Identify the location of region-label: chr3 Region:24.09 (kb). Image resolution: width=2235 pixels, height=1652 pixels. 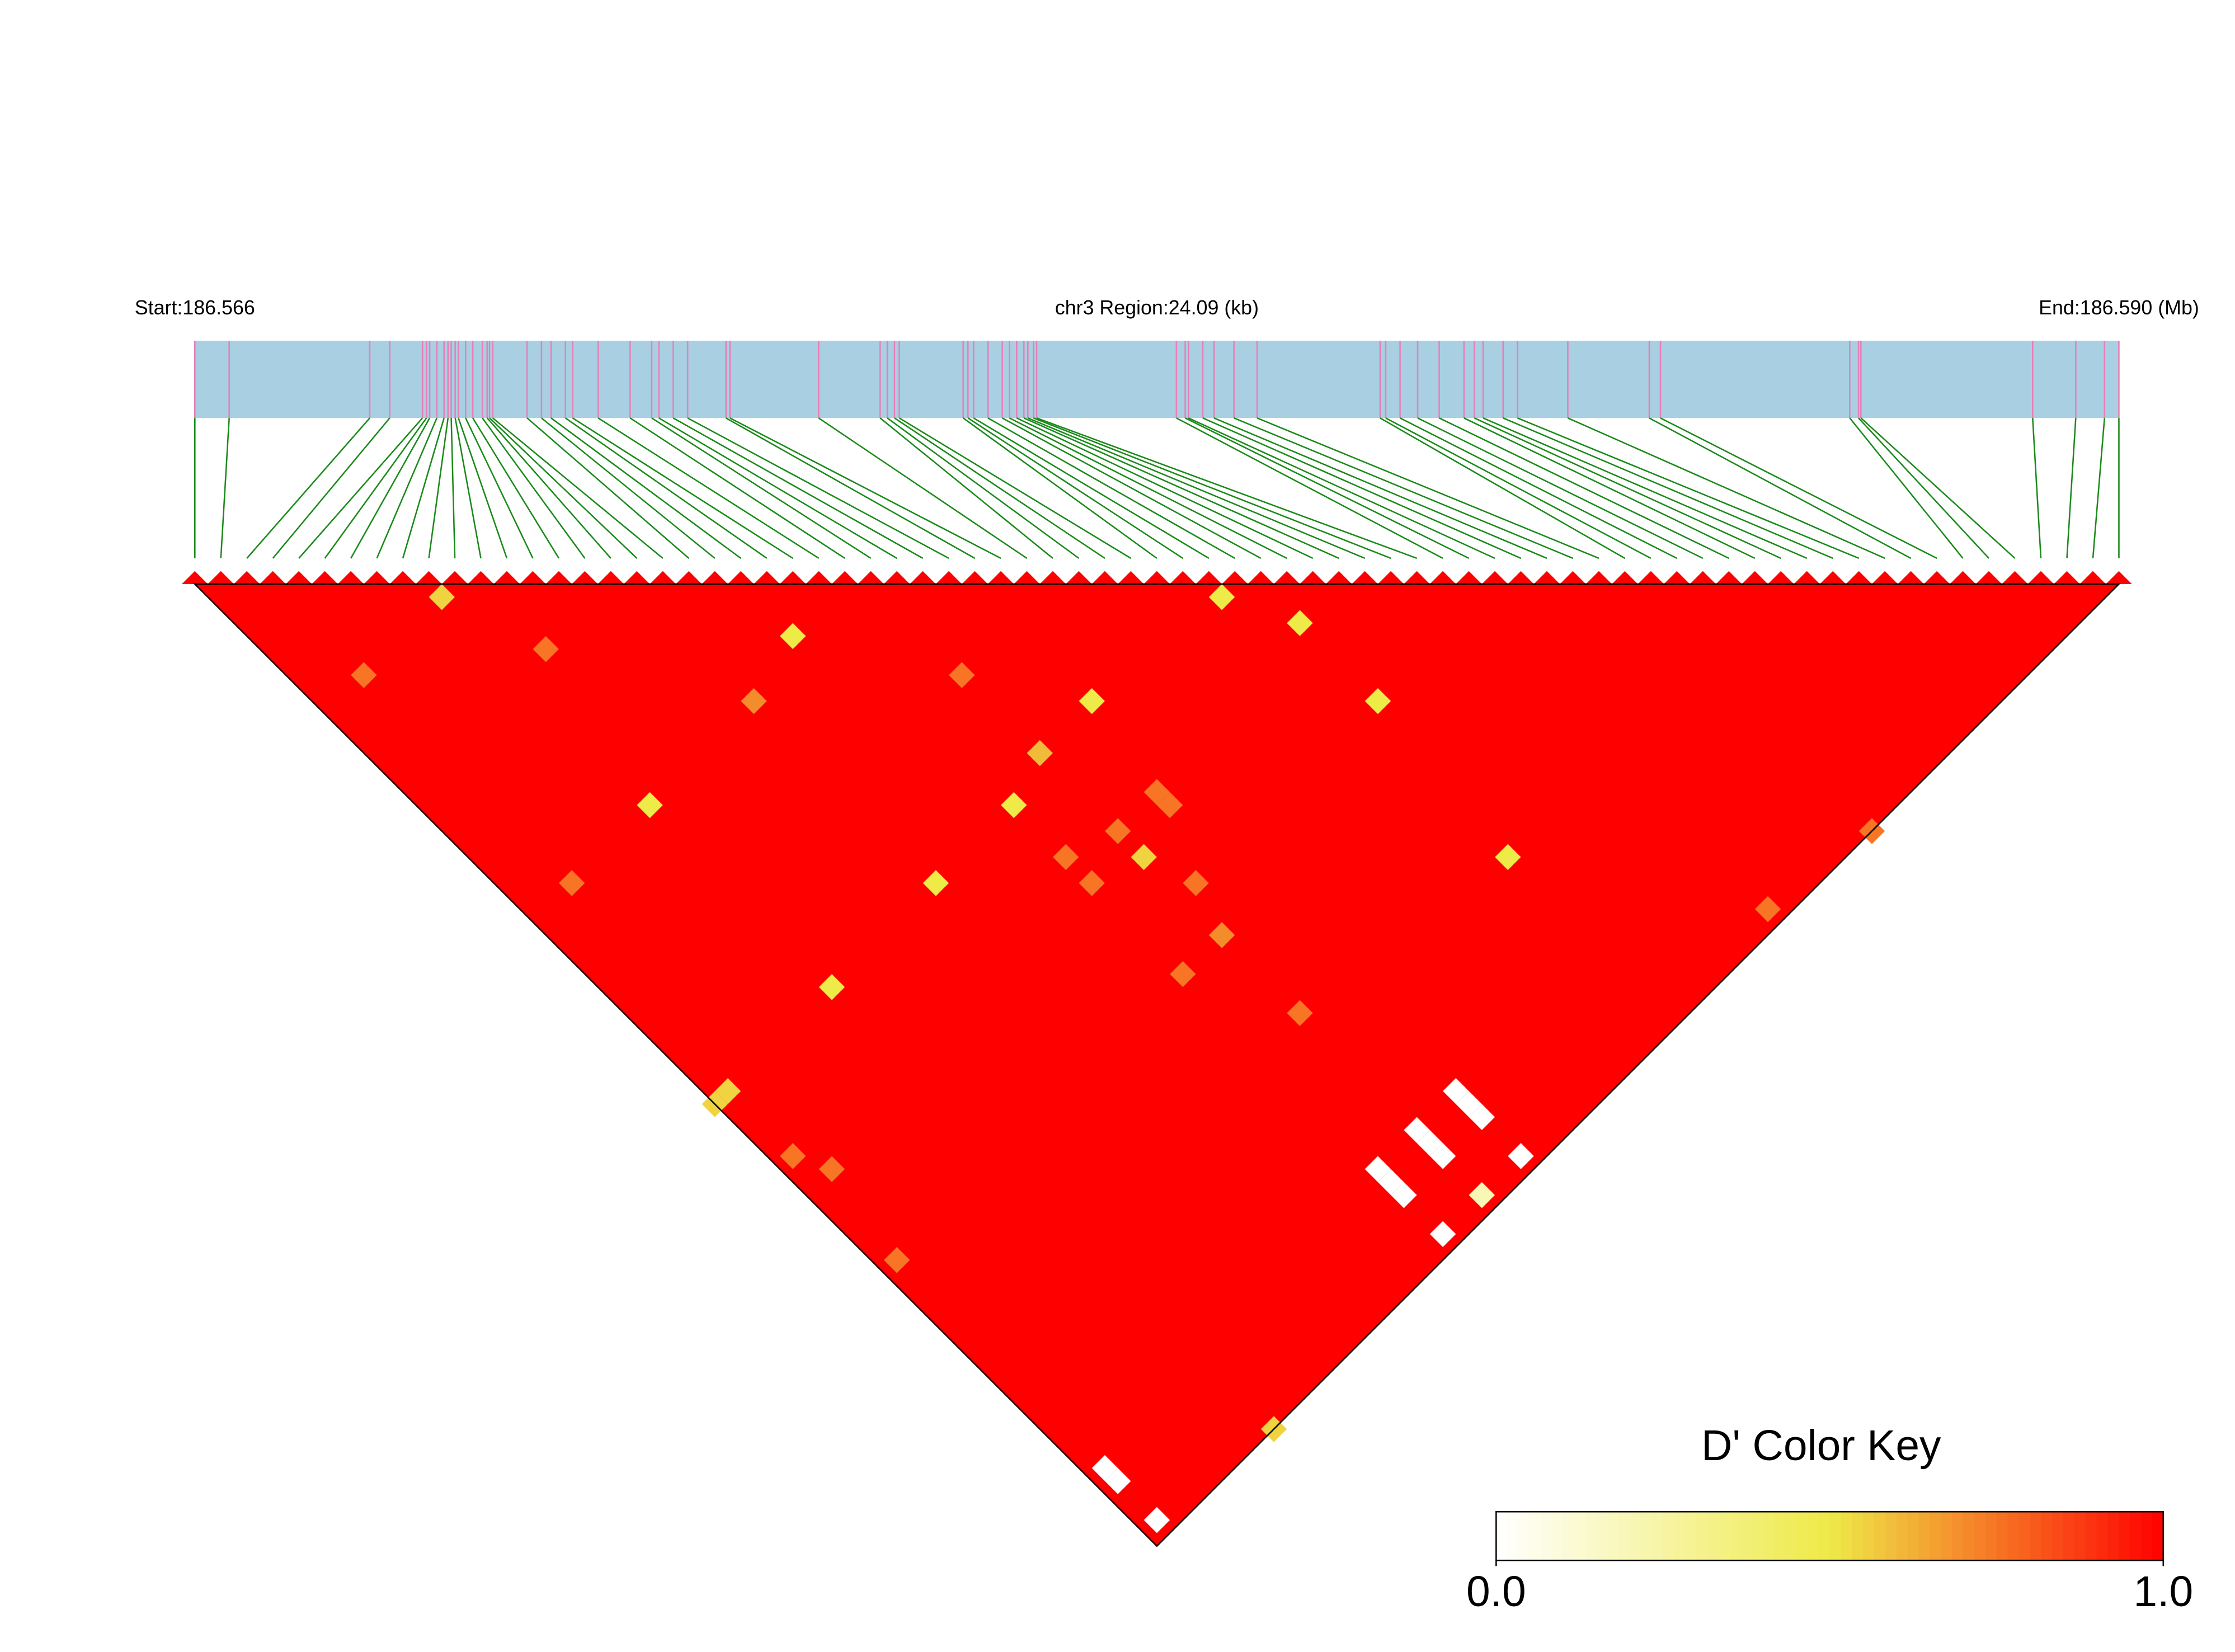
(1157, 308).